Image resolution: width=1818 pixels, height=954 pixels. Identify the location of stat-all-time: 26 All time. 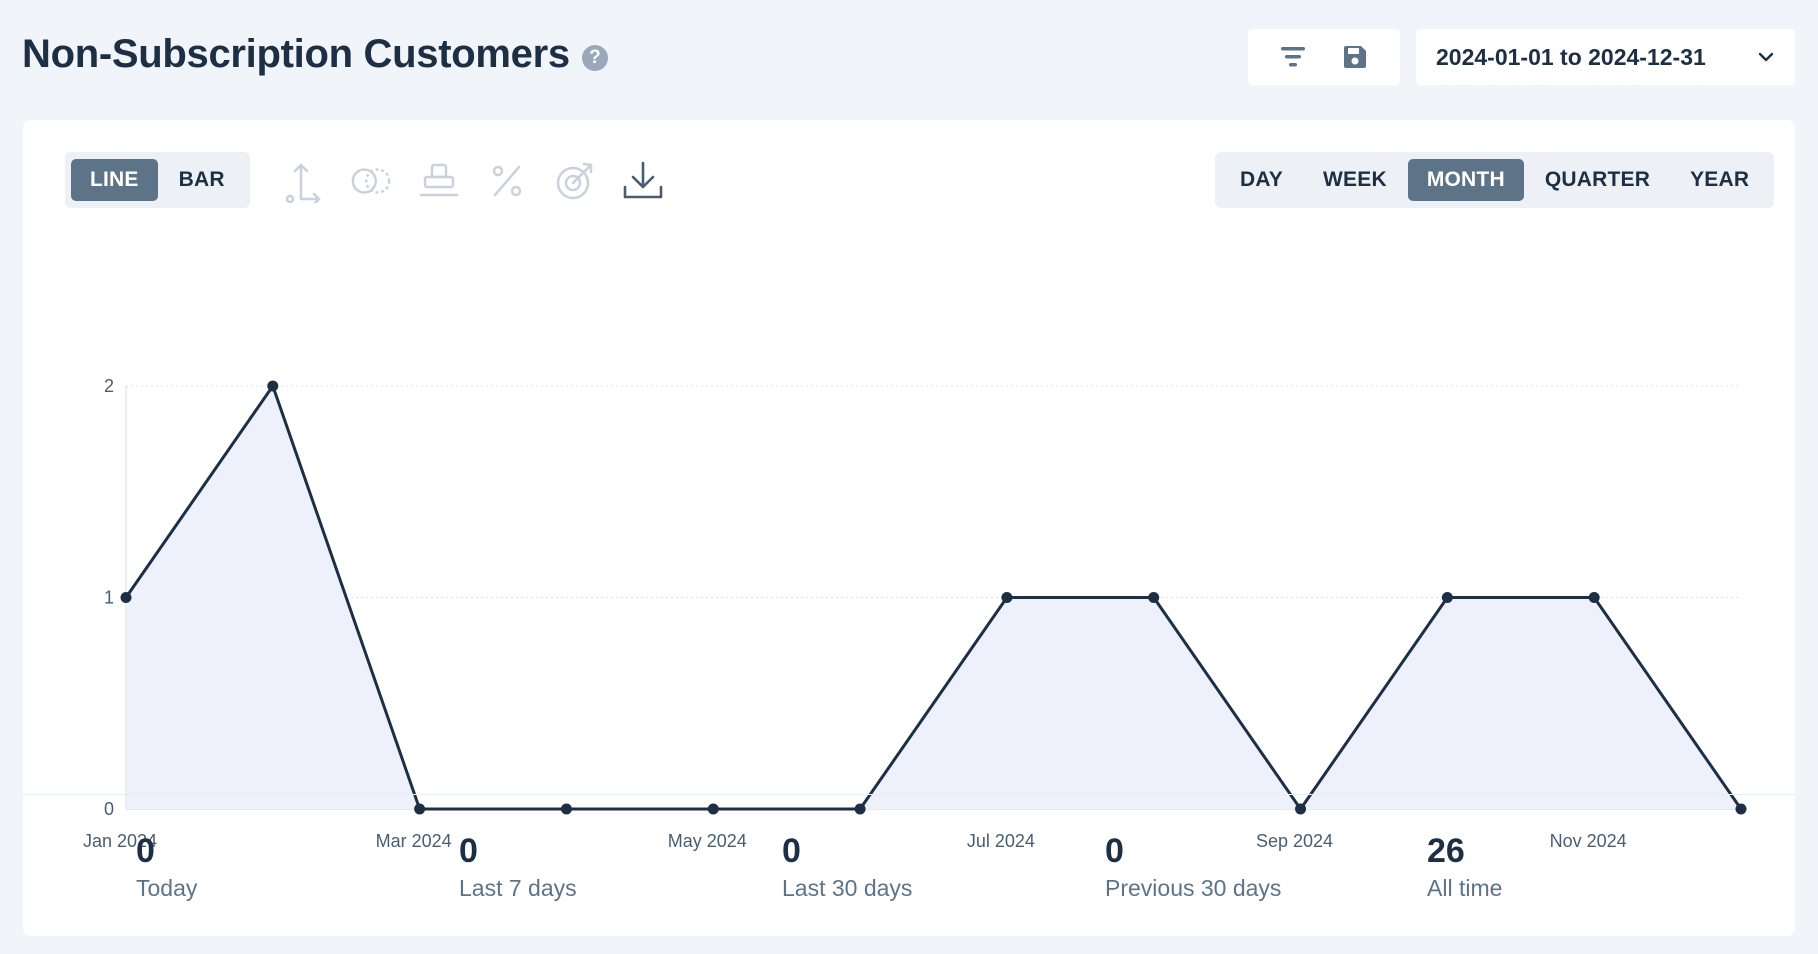
(1464, 856).